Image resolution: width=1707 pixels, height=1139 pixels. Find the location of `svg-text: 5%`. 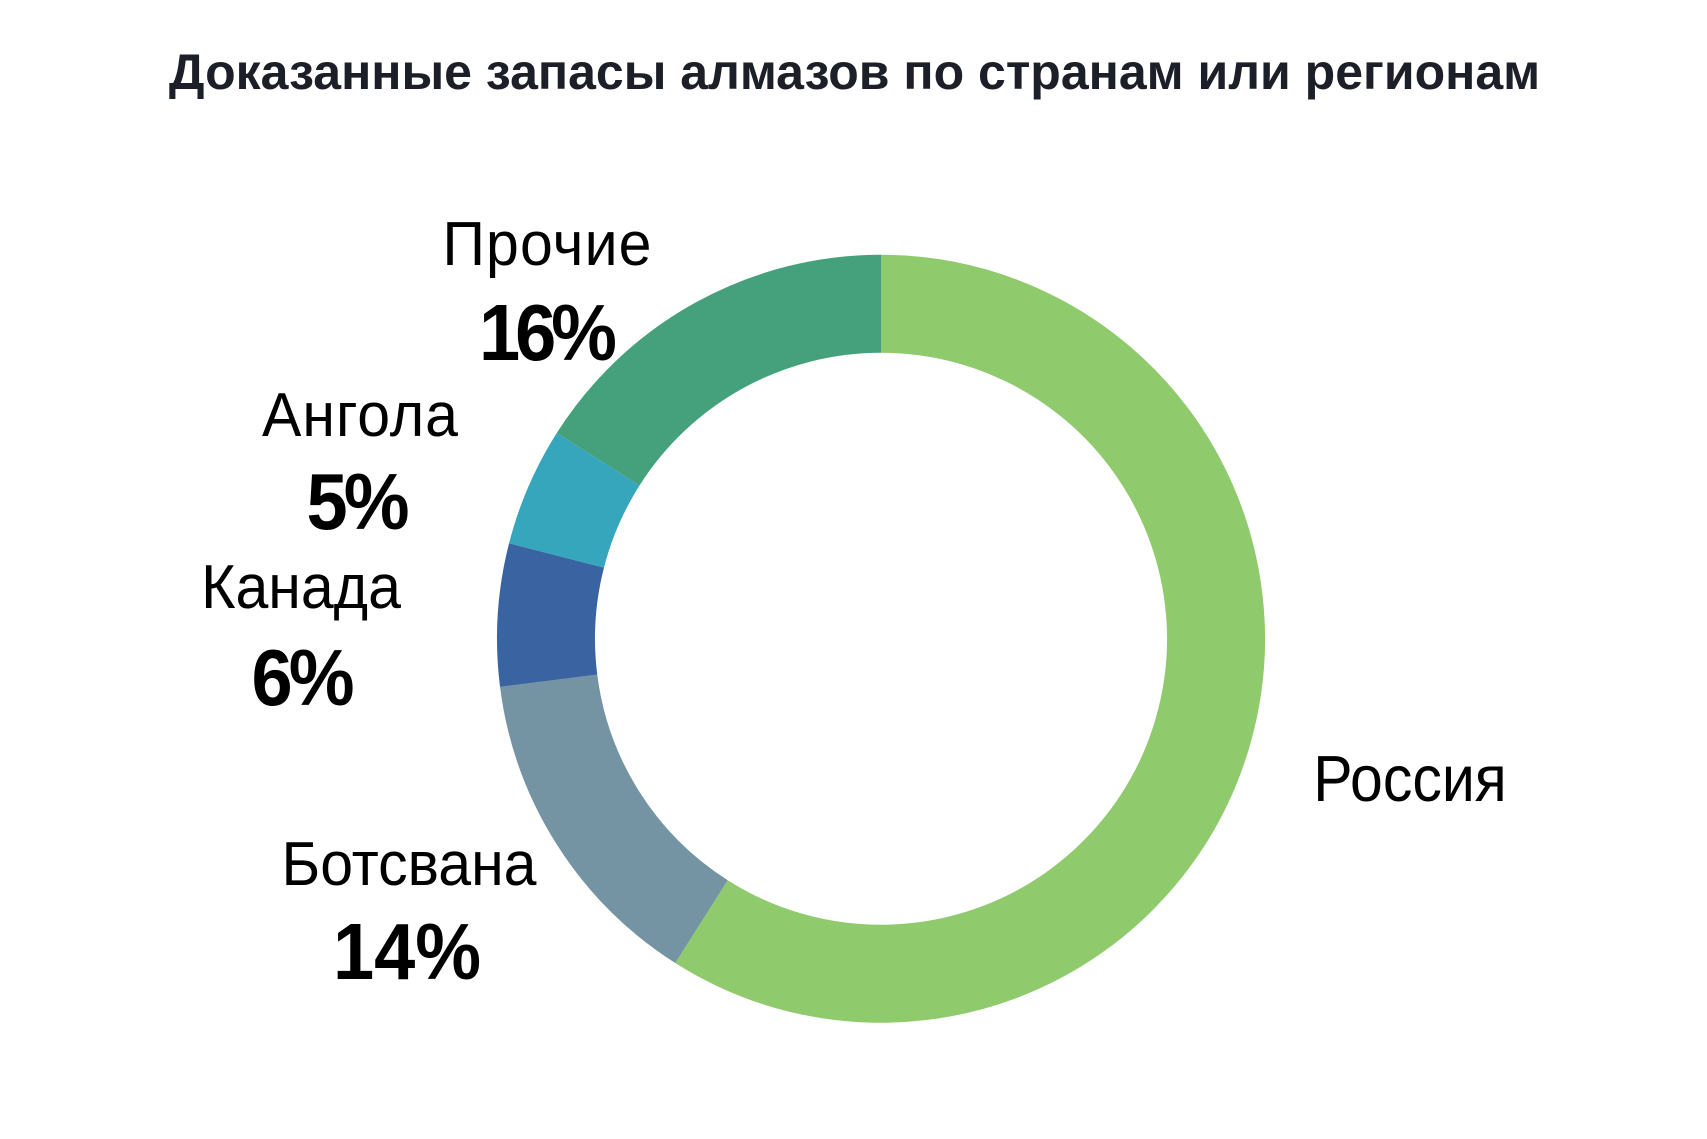

svg-text: 5% is located at coordinates (358, 501).